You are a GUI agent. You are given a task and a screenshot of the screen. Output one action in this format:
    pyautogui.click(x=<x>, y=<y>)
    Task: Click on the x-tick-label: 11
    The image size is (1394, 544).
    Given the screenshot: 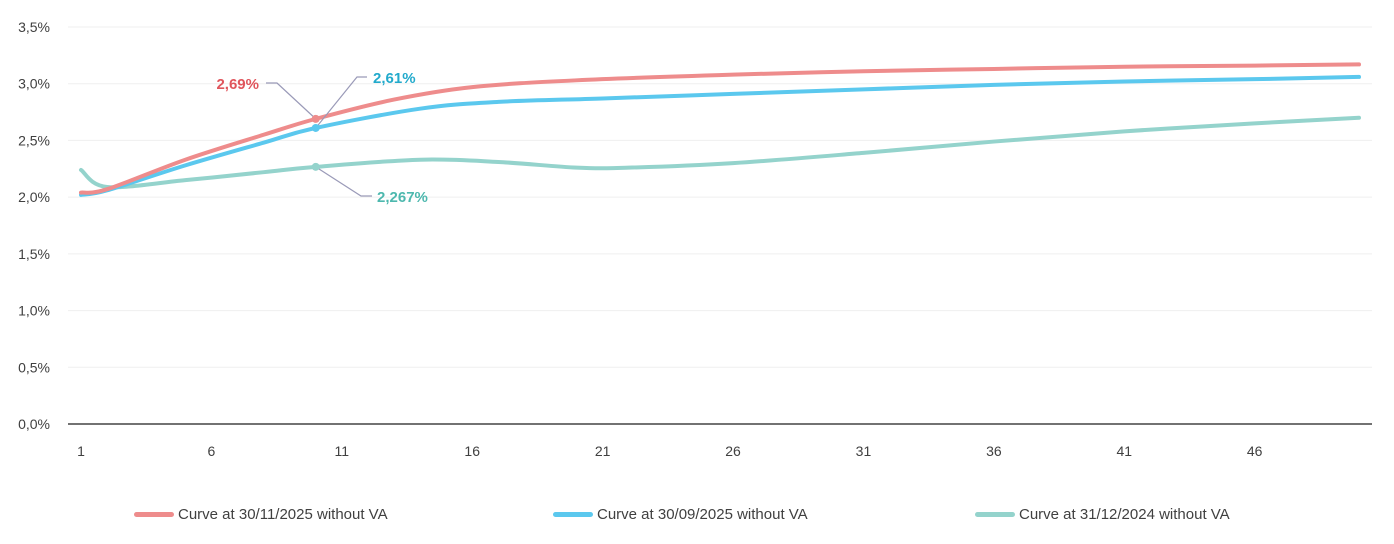 What is the action you would take?
    pyautogui.click(x=342, y=451)
    